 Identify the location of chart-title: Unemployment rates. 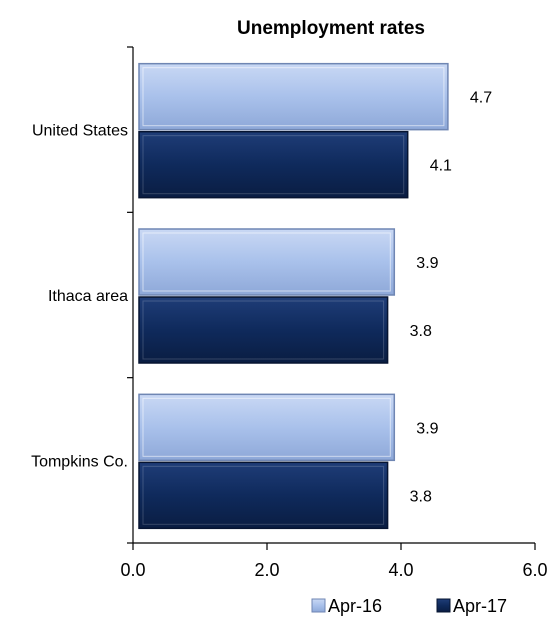
(331, 28).